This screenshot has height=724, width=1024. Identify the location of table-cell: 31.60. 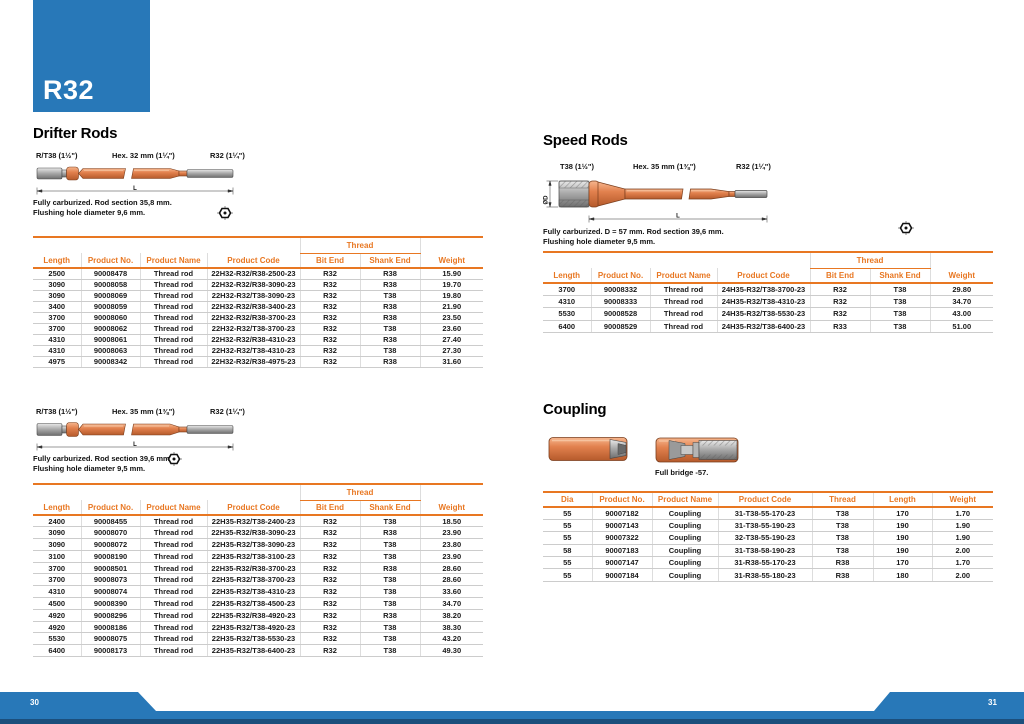
(451, 362).